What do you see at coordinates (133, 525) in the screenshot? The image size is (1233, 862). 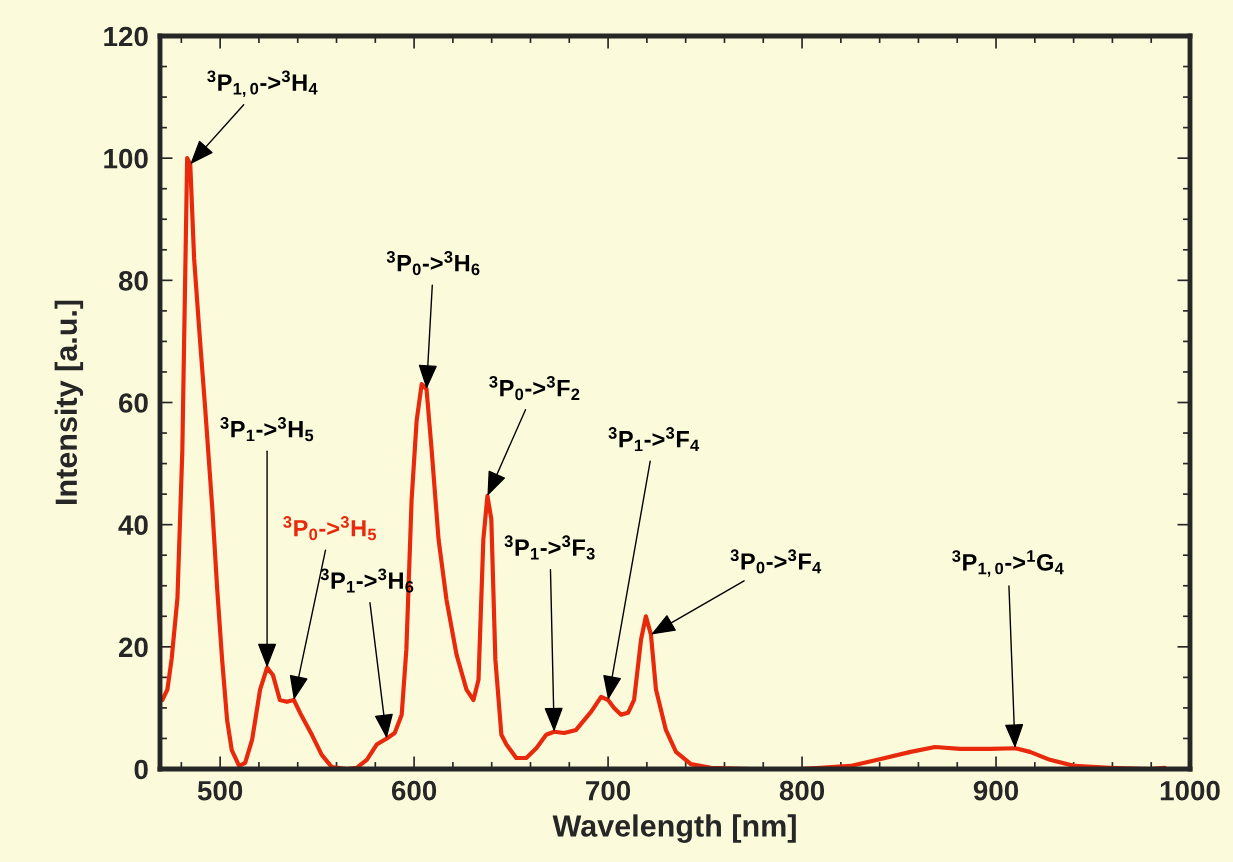 I see `y-tick-label: 40` at bounding box center [133, 525].